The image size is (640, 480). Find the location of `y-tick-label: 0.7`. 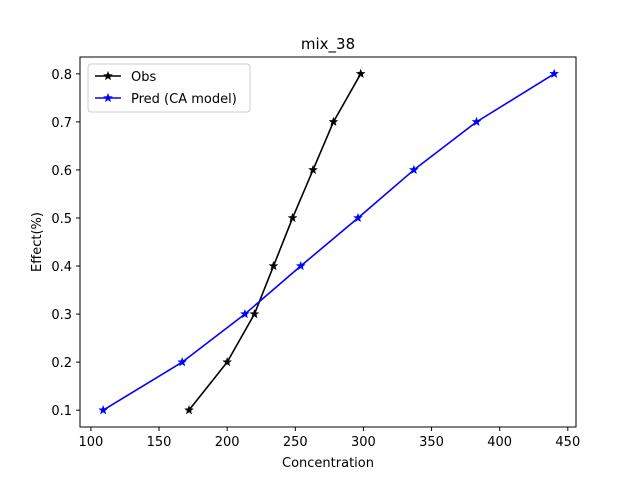

y-tick-label: 0.7 is located at coordinates (61, 123).